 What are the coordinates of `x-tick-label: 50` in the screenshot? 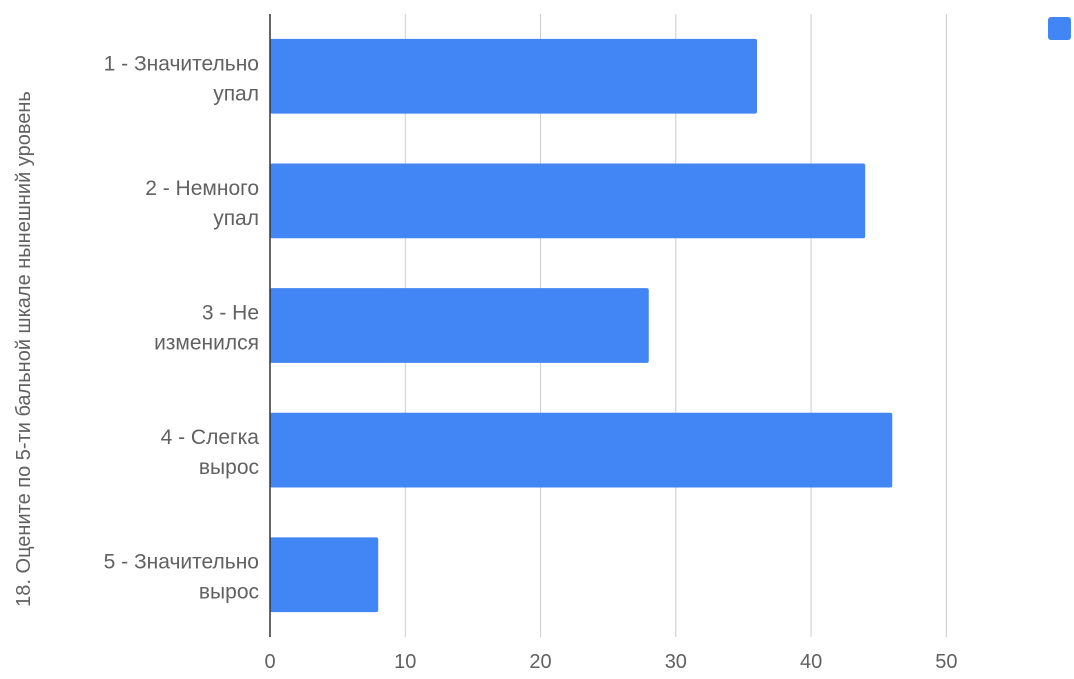 It's located at (946, 662).